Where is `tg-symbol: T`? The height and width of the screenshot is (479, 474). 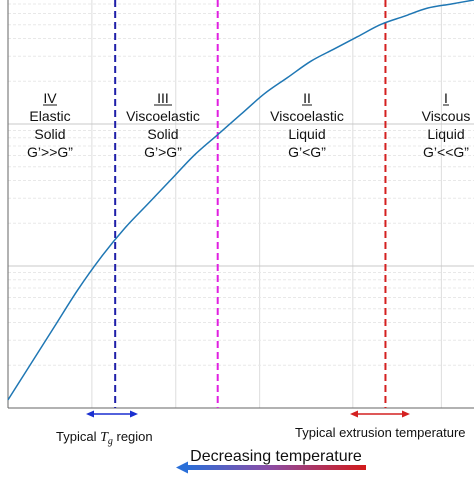 tg-symbol: T is located at coordinates (104, 437).